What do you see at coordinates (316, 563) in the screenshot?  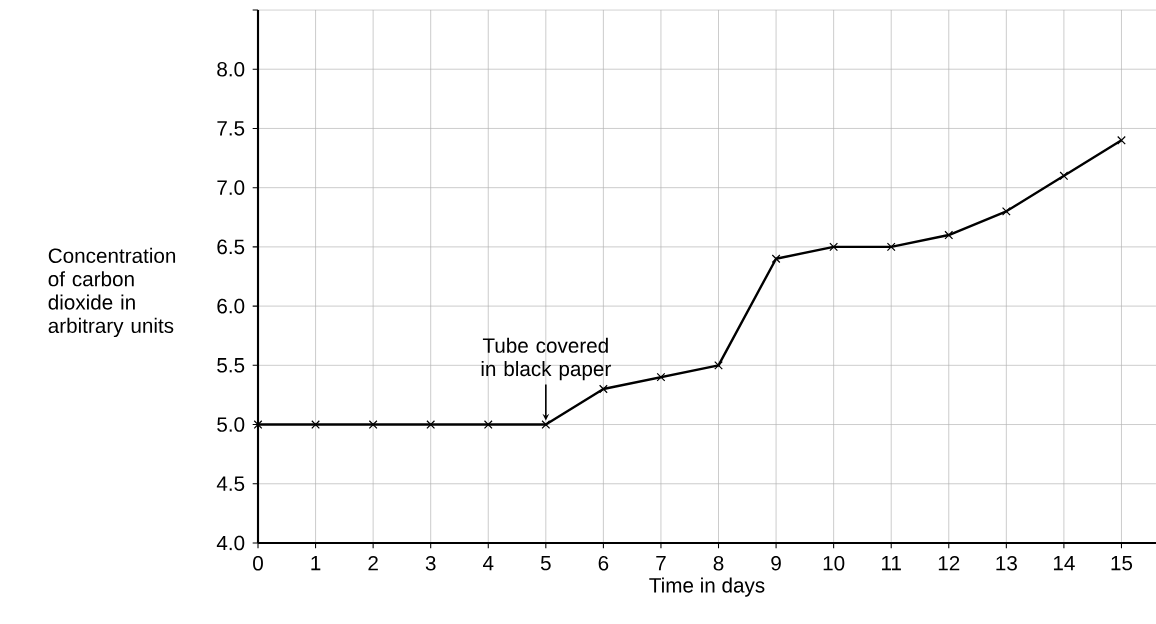 I see `x-tick-label: 1` at bounding box center [316, 563].